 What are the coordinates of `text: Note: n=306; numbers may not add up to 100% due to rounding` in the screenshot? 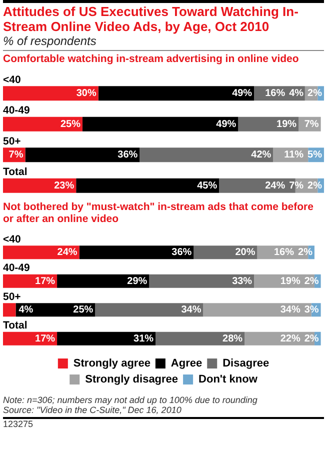 It's located at (130, 400).